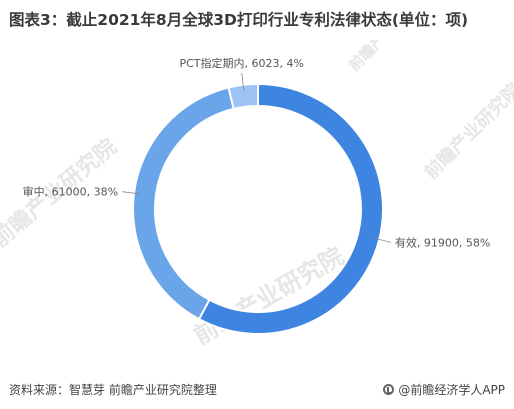 This screenshot has width=514, height=409. Describe the element at coordinates (241, 63) in the screenshot. I see `slice-label-2: PCT指定期内, 6023, 4%` at that location.